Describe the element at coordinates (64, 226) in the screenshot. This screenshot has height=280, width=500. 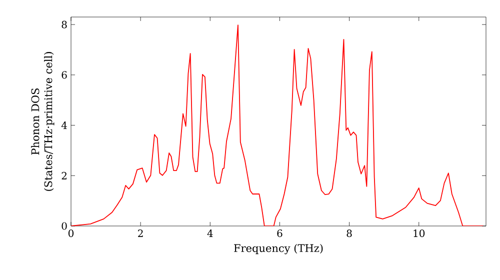
I see `y-tick-label: 0` at that location.